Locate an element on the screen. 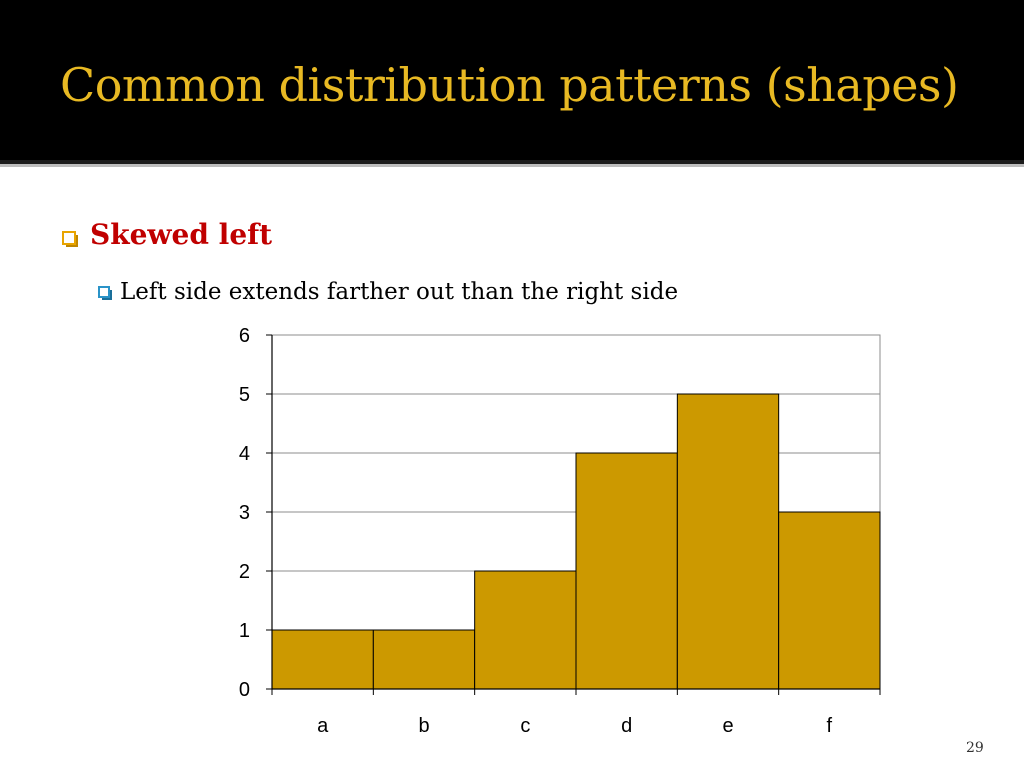 This screenshot has height=768, width=1024. x-tick-label: a is located at coordinates (323, 726).